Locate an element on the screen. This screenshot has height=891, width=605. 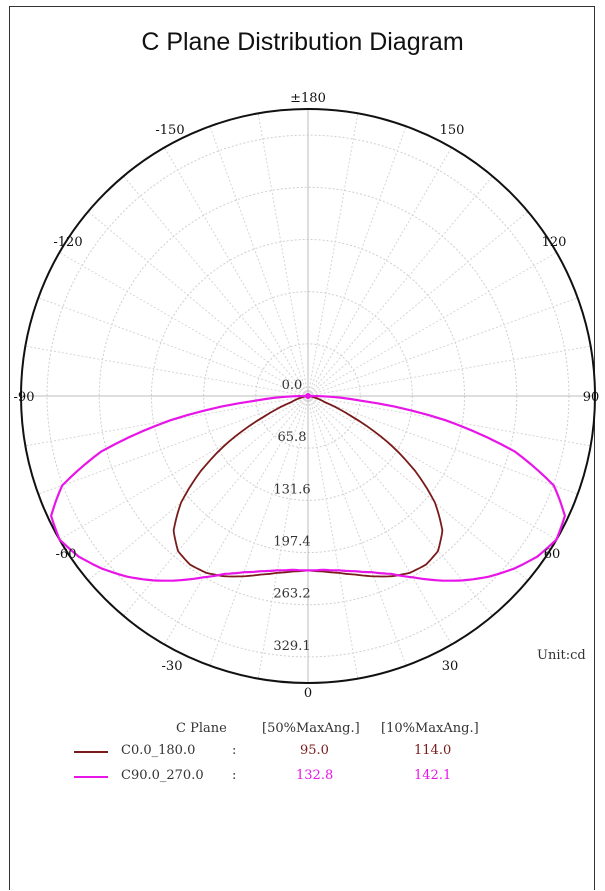
angle-tick-label: 150 is located at coordinates (452, 130).